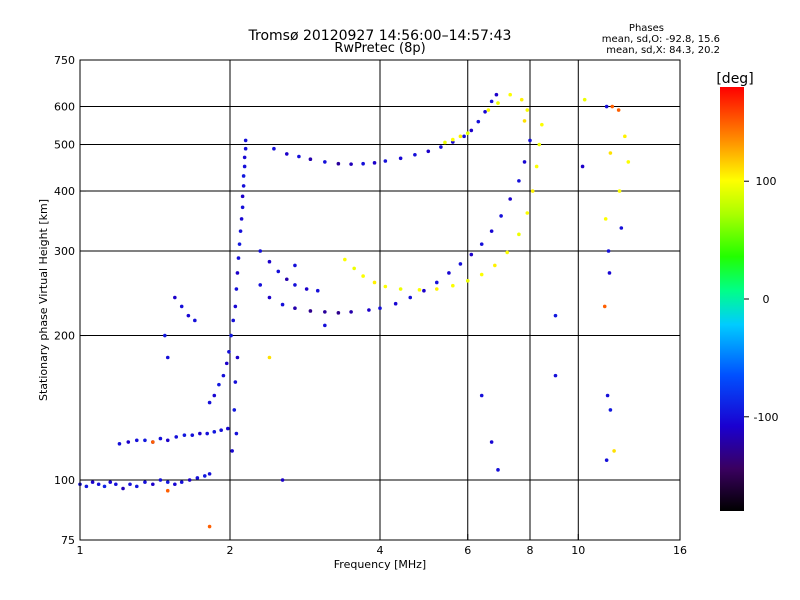 Image resolution: width=800 pixels, height=600 pixels. I want to click on y-tick-label: 500, so click(64, 145).